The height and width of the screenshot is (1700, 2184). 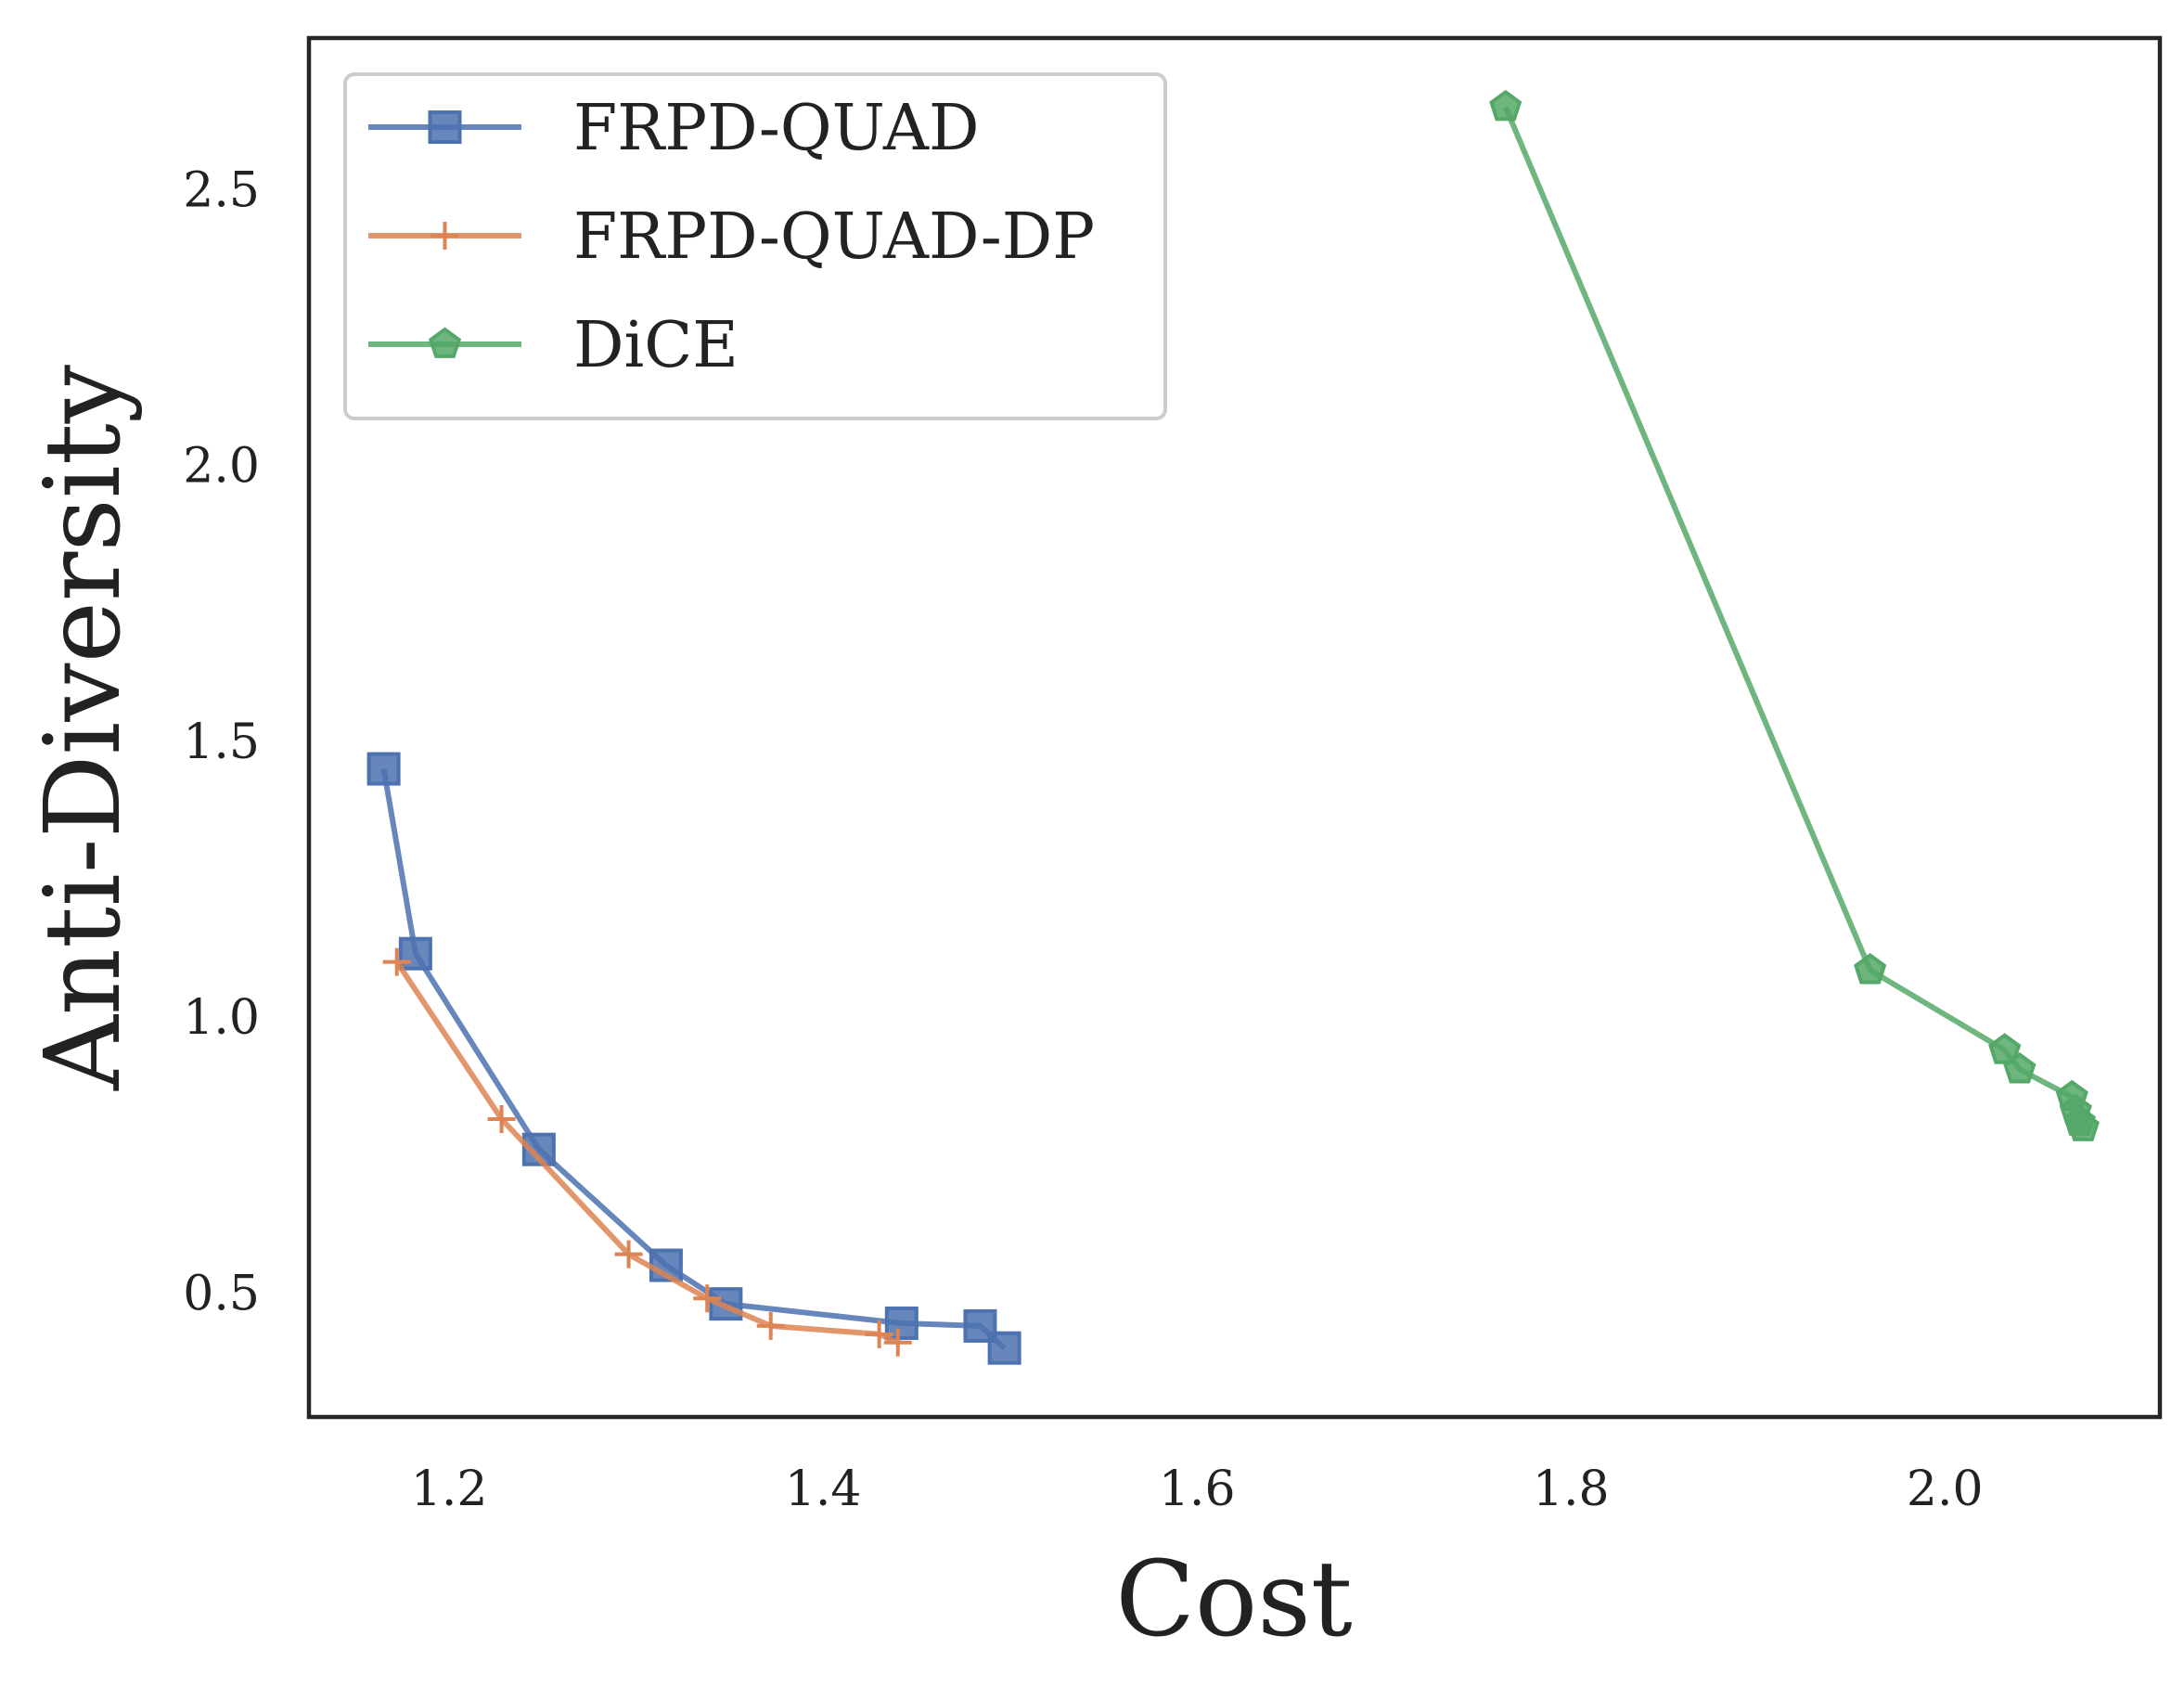 I want to click on x-tick-labels: 1.2 1.4 1.6 1.8 2.0, so click(x=1197, y=1489).